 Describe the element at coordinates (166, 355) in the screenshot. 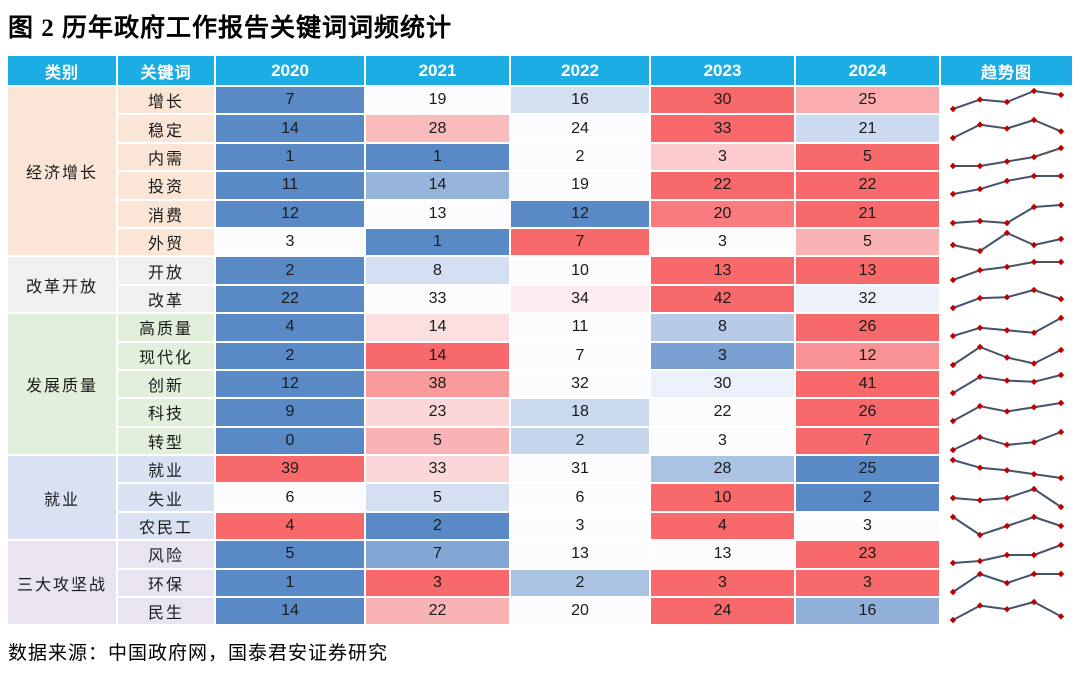

I see `keyword-cell: 现代化` at that location.